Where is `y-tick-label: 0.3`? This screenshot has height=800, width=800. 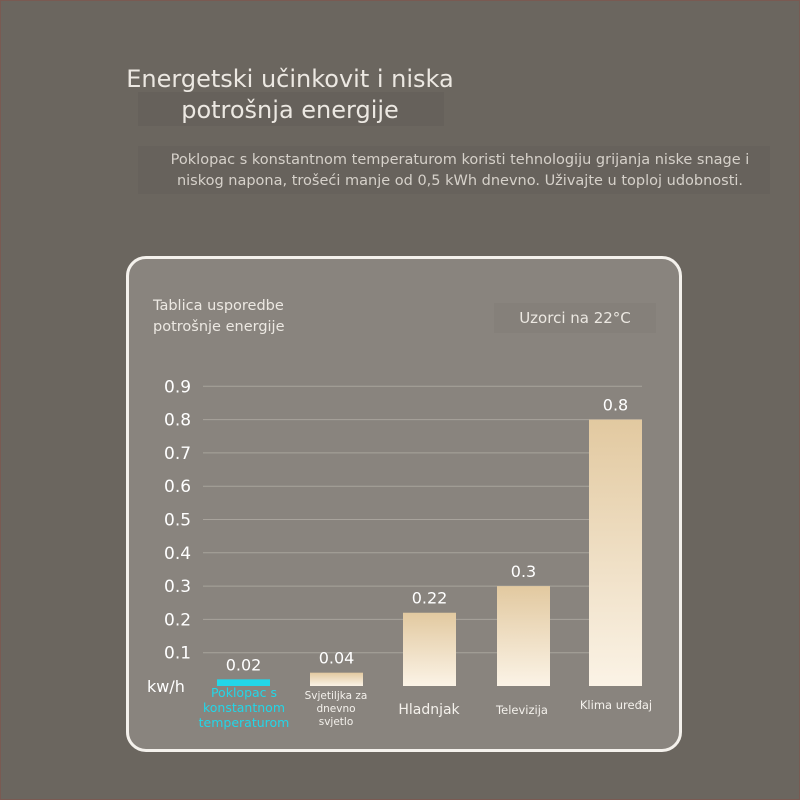 y-tick-label: 0.3 is located at coordinates (177, 587).